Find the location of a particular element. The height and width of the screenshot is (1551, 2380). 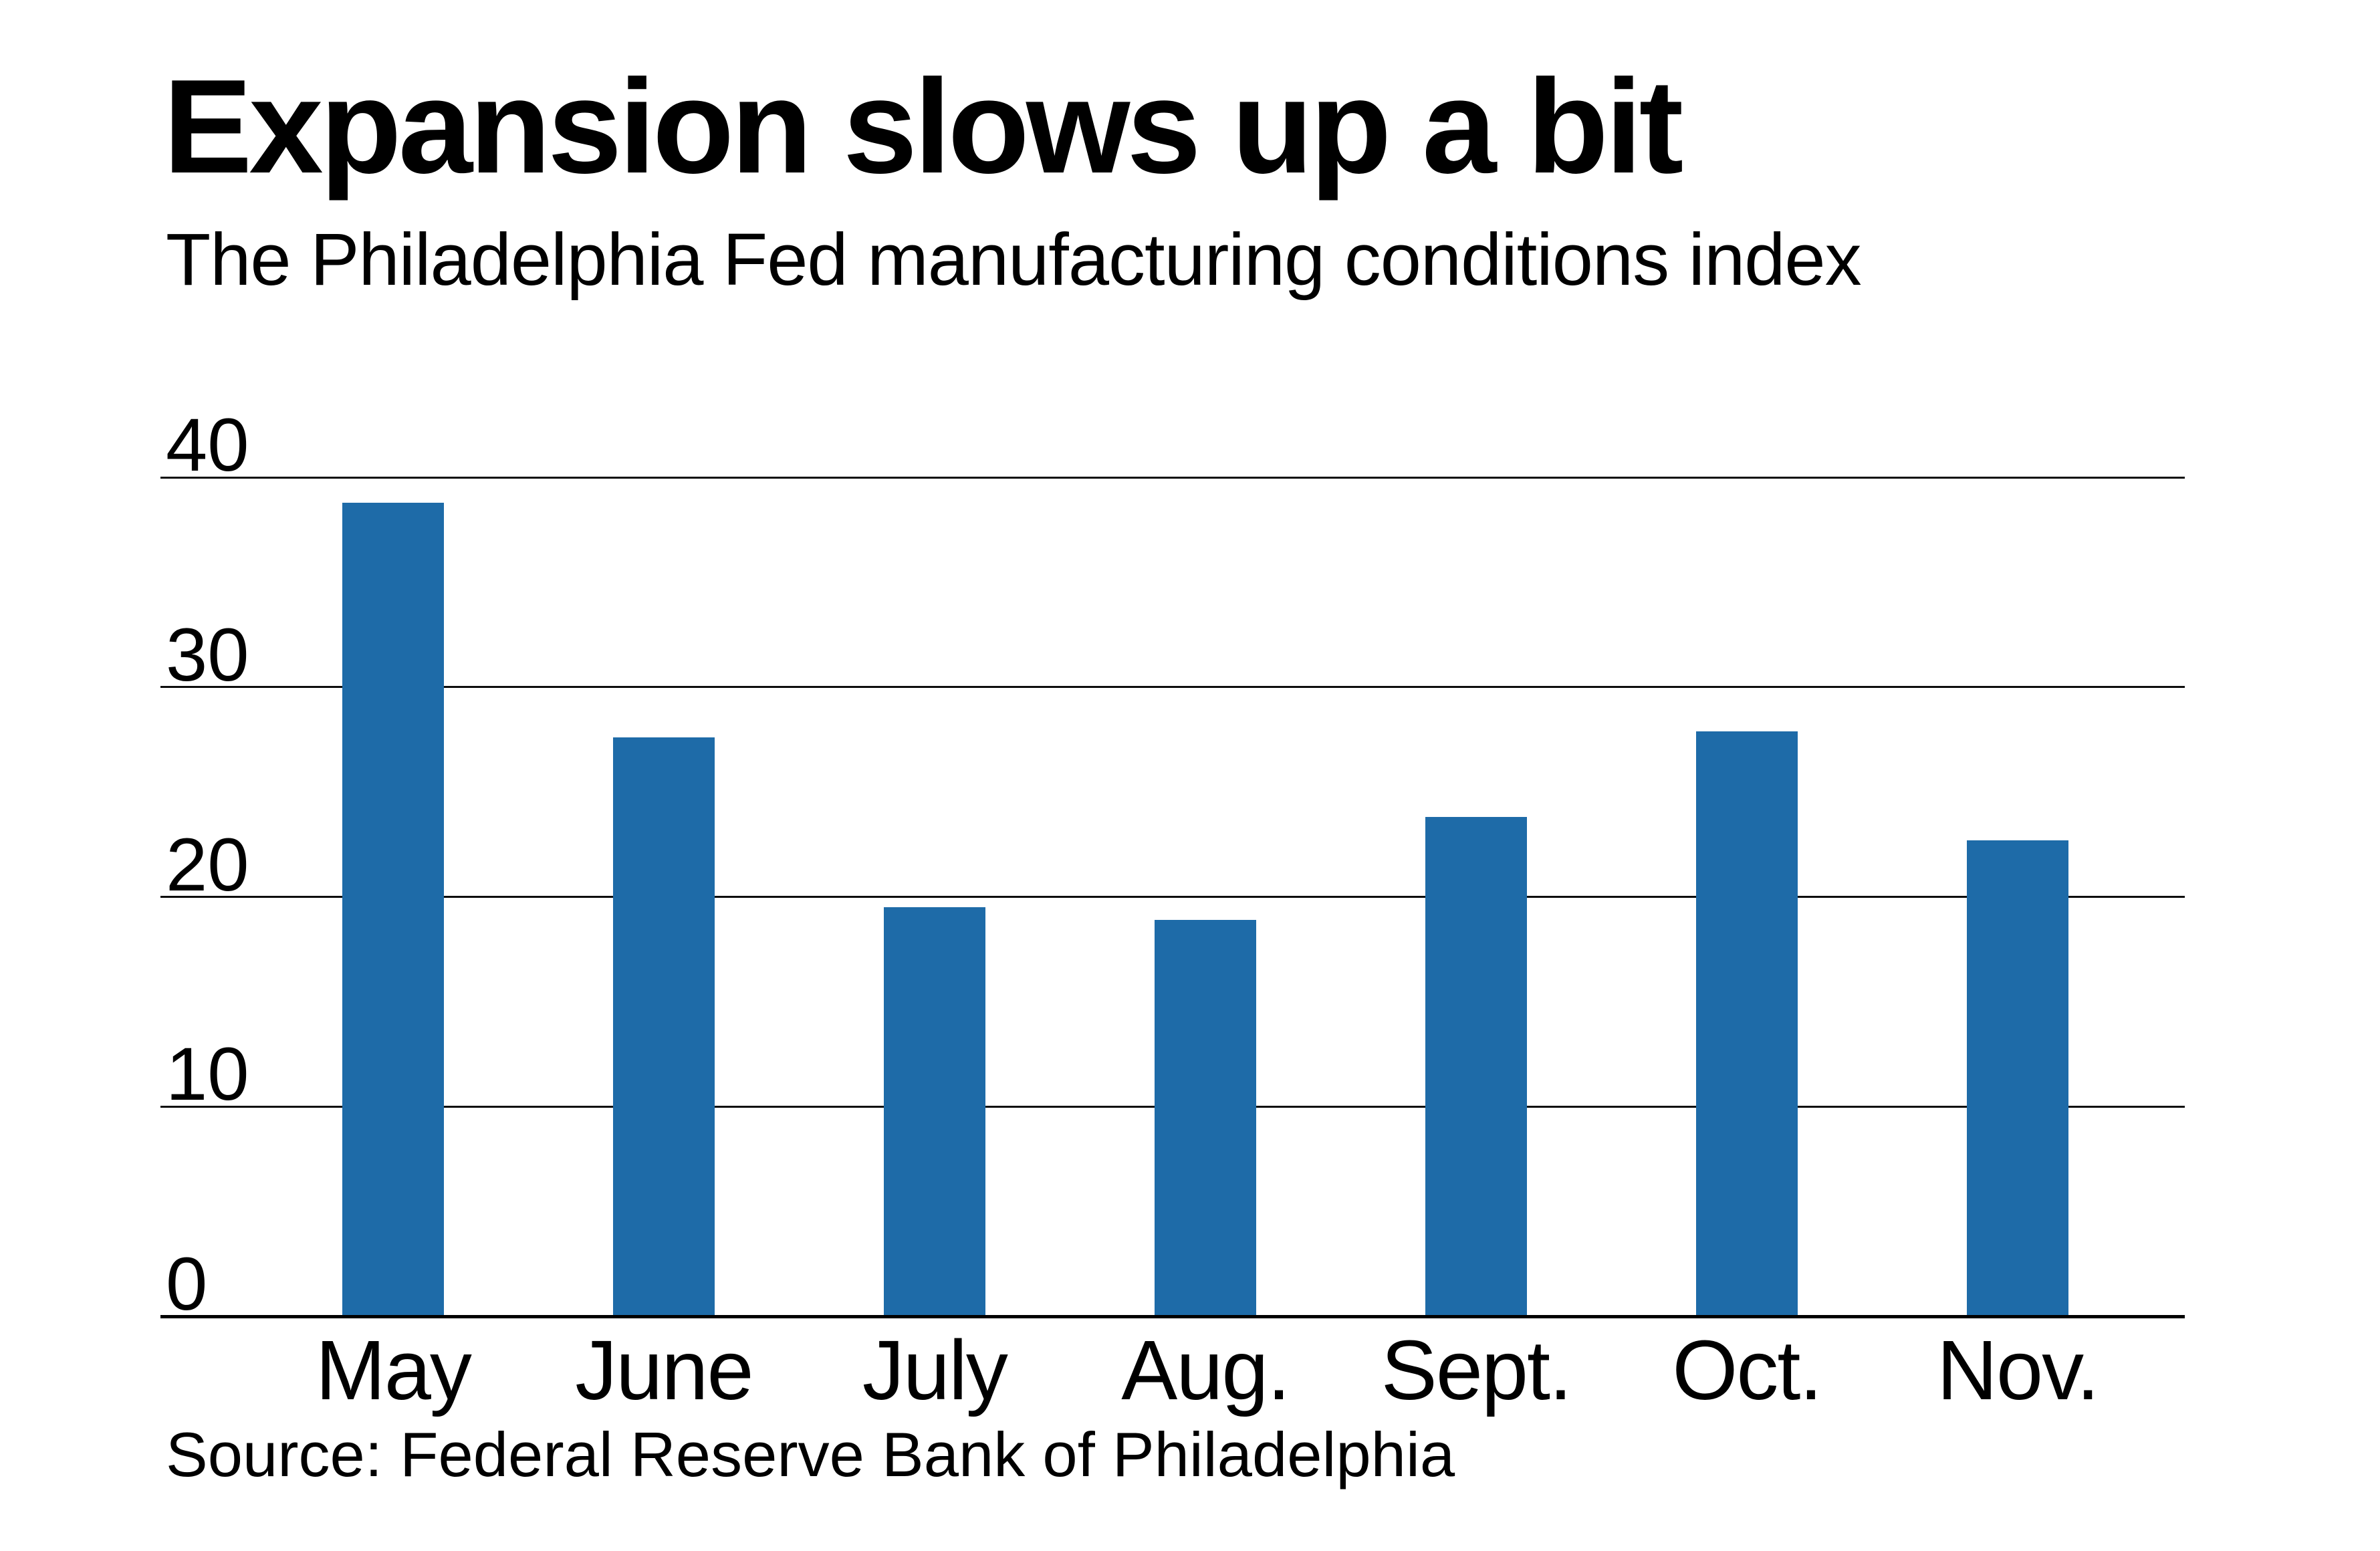

y-tick-label-0: 0 is located at coordinates (187, 1284).